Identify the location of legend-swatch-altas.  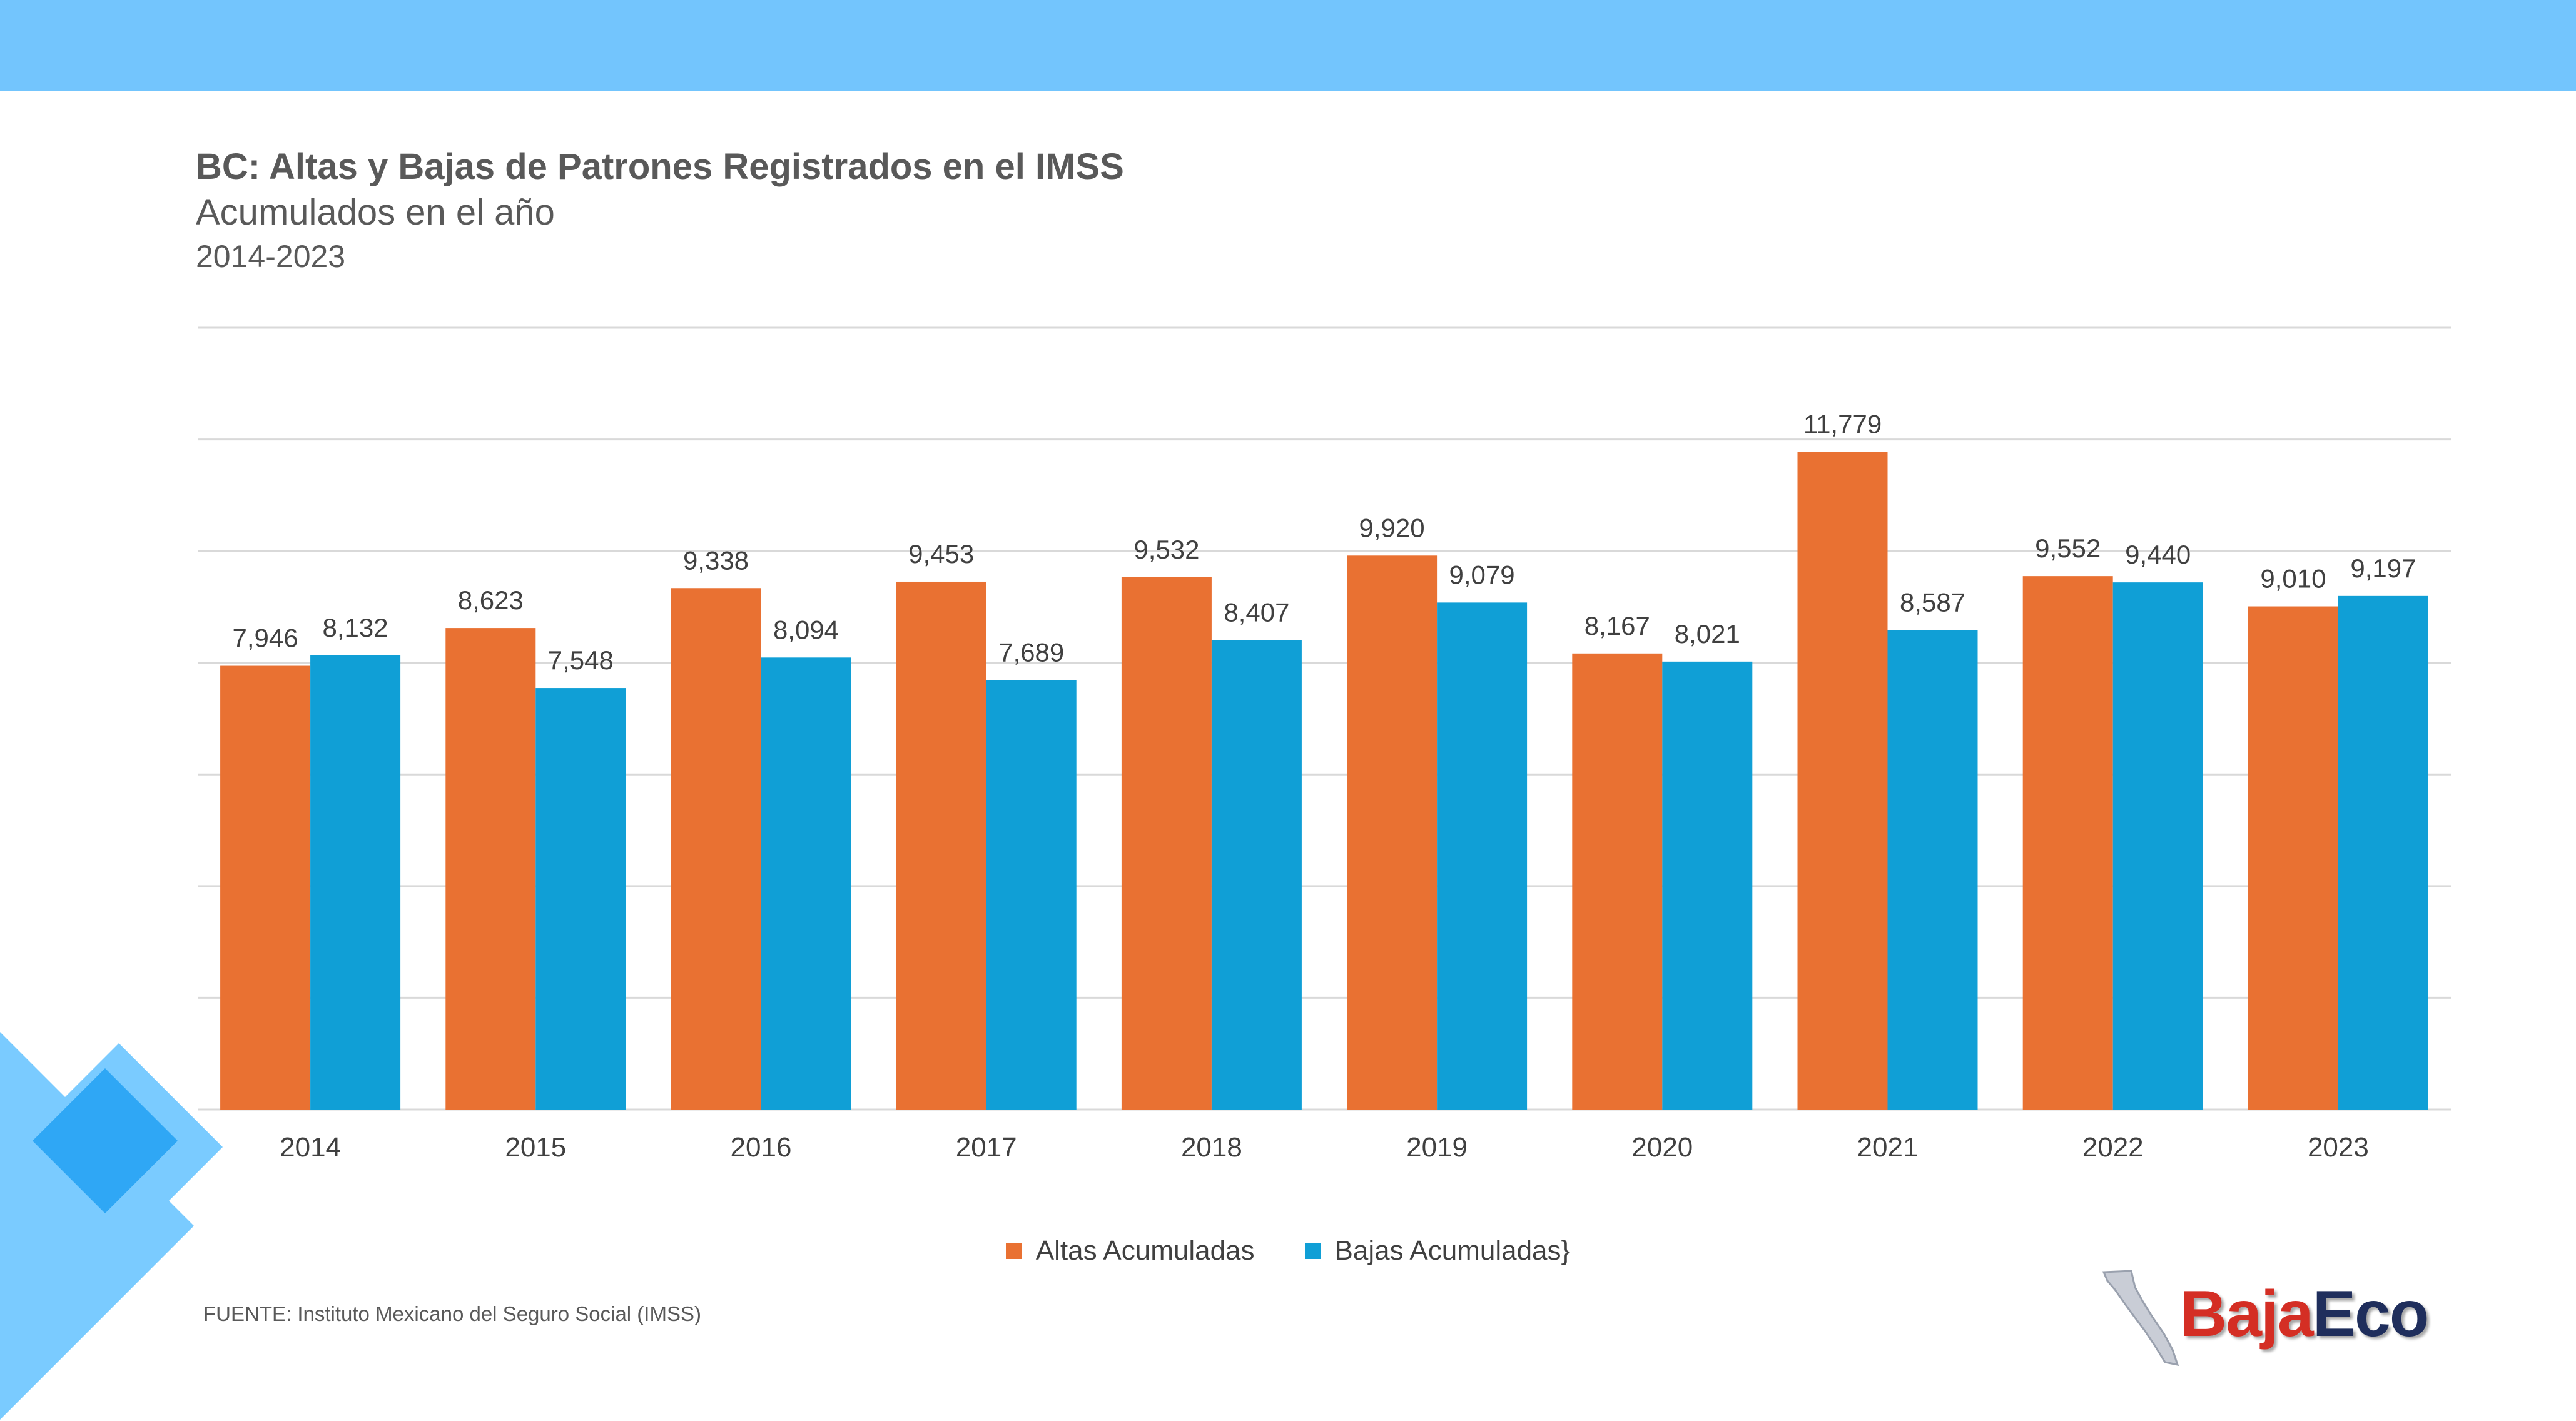
(1013, 1251).